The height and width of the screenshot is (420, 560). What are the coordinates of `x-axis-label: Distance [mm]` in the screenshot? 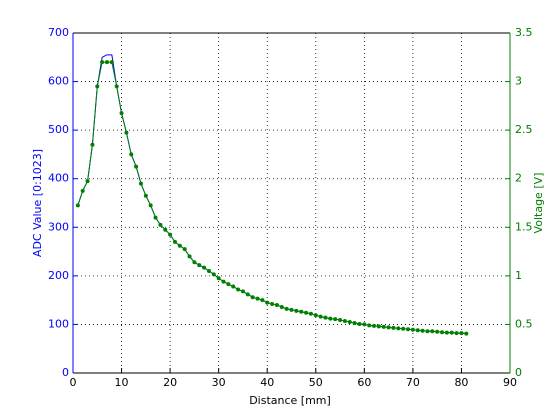 It's located at (290, 400).